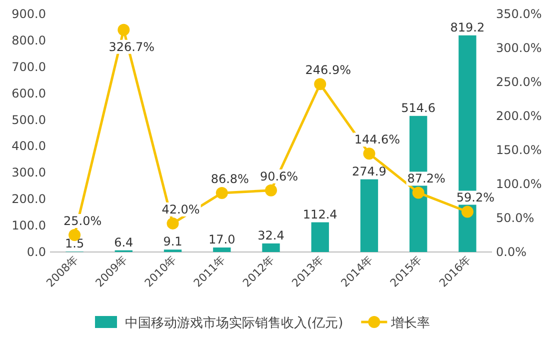 The image size is (550, 362). Describe the element at coordinates (181, 209) in the screenshot. I see `data-label: 42.0%` at that location.